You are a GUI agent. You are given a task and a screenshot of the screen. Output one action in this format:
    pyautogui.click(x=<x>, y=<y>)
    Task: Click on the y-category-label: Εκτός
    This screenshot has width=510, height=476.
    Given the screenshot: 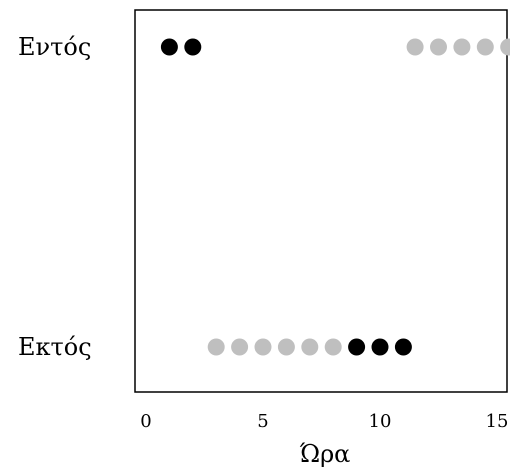 What is the action you would take?
    pyautogui.click(x=55, y=347)
    